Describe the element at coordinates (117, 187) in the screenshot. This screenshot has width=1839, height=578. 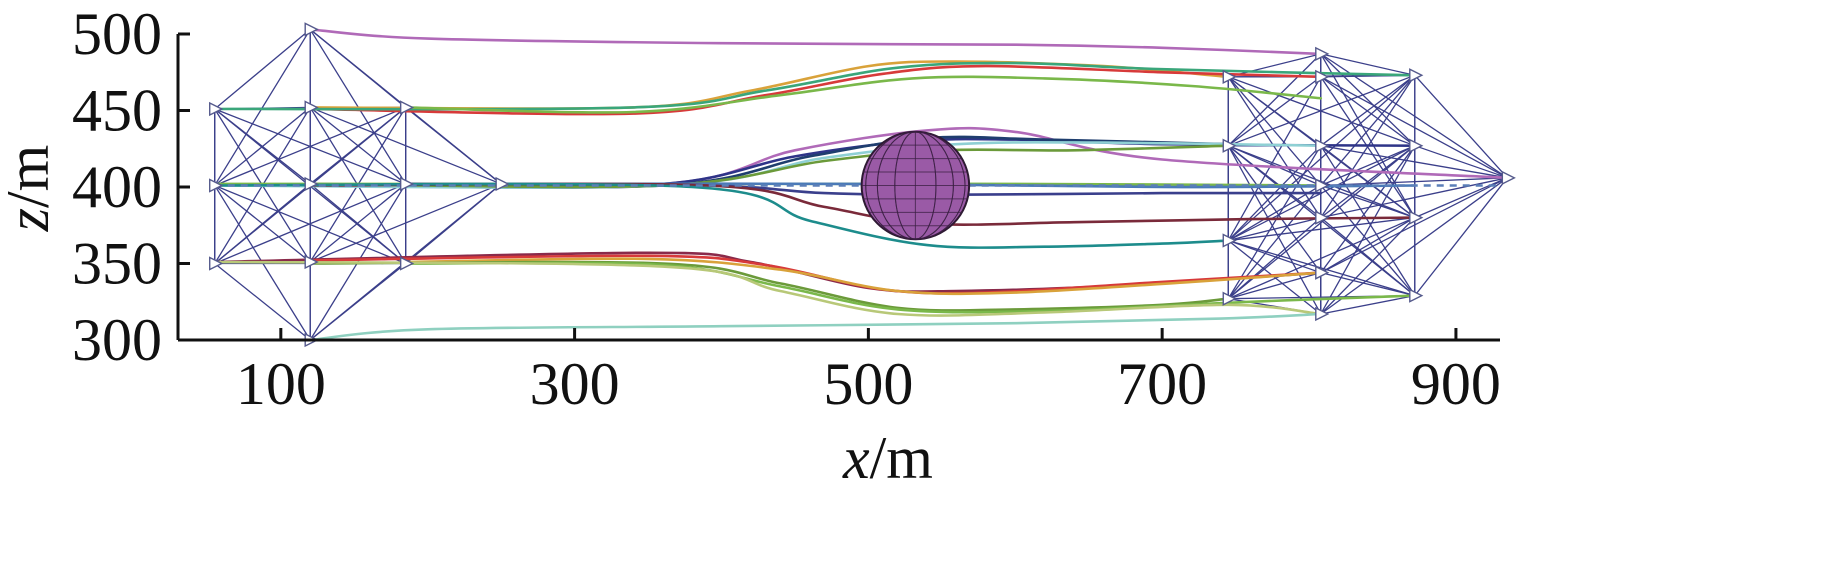
I see `y-tick-label: 400` at that location.